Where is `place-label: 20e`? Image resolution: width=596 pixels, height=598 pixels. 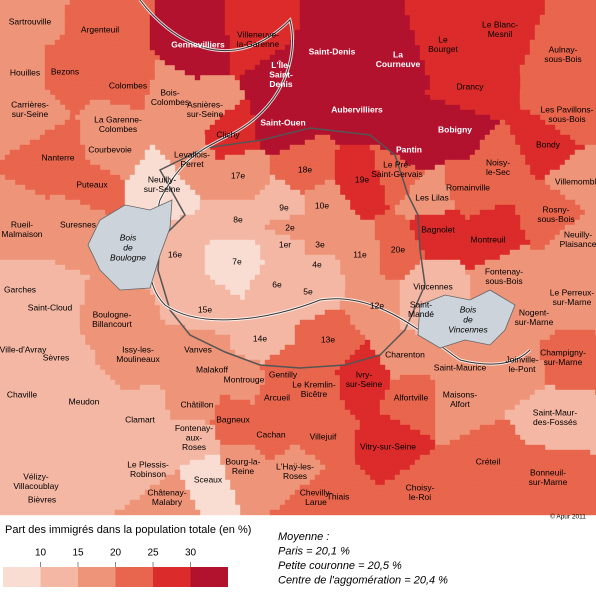
place-label: 20e is located at coordinates (398, 249).